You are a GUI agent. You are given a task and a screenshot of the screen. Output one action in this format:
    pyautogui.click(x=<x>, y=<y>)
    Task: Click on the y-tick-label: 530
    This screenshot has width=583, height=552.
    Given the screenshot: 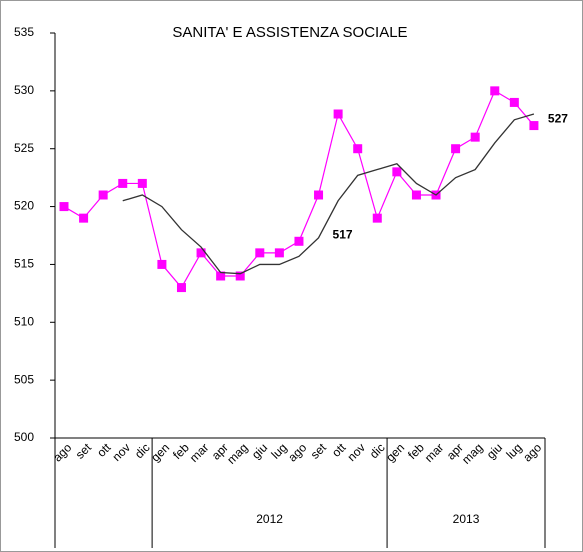 What is the action you would take?
    pyautogui.click(x=24, y=90)
    